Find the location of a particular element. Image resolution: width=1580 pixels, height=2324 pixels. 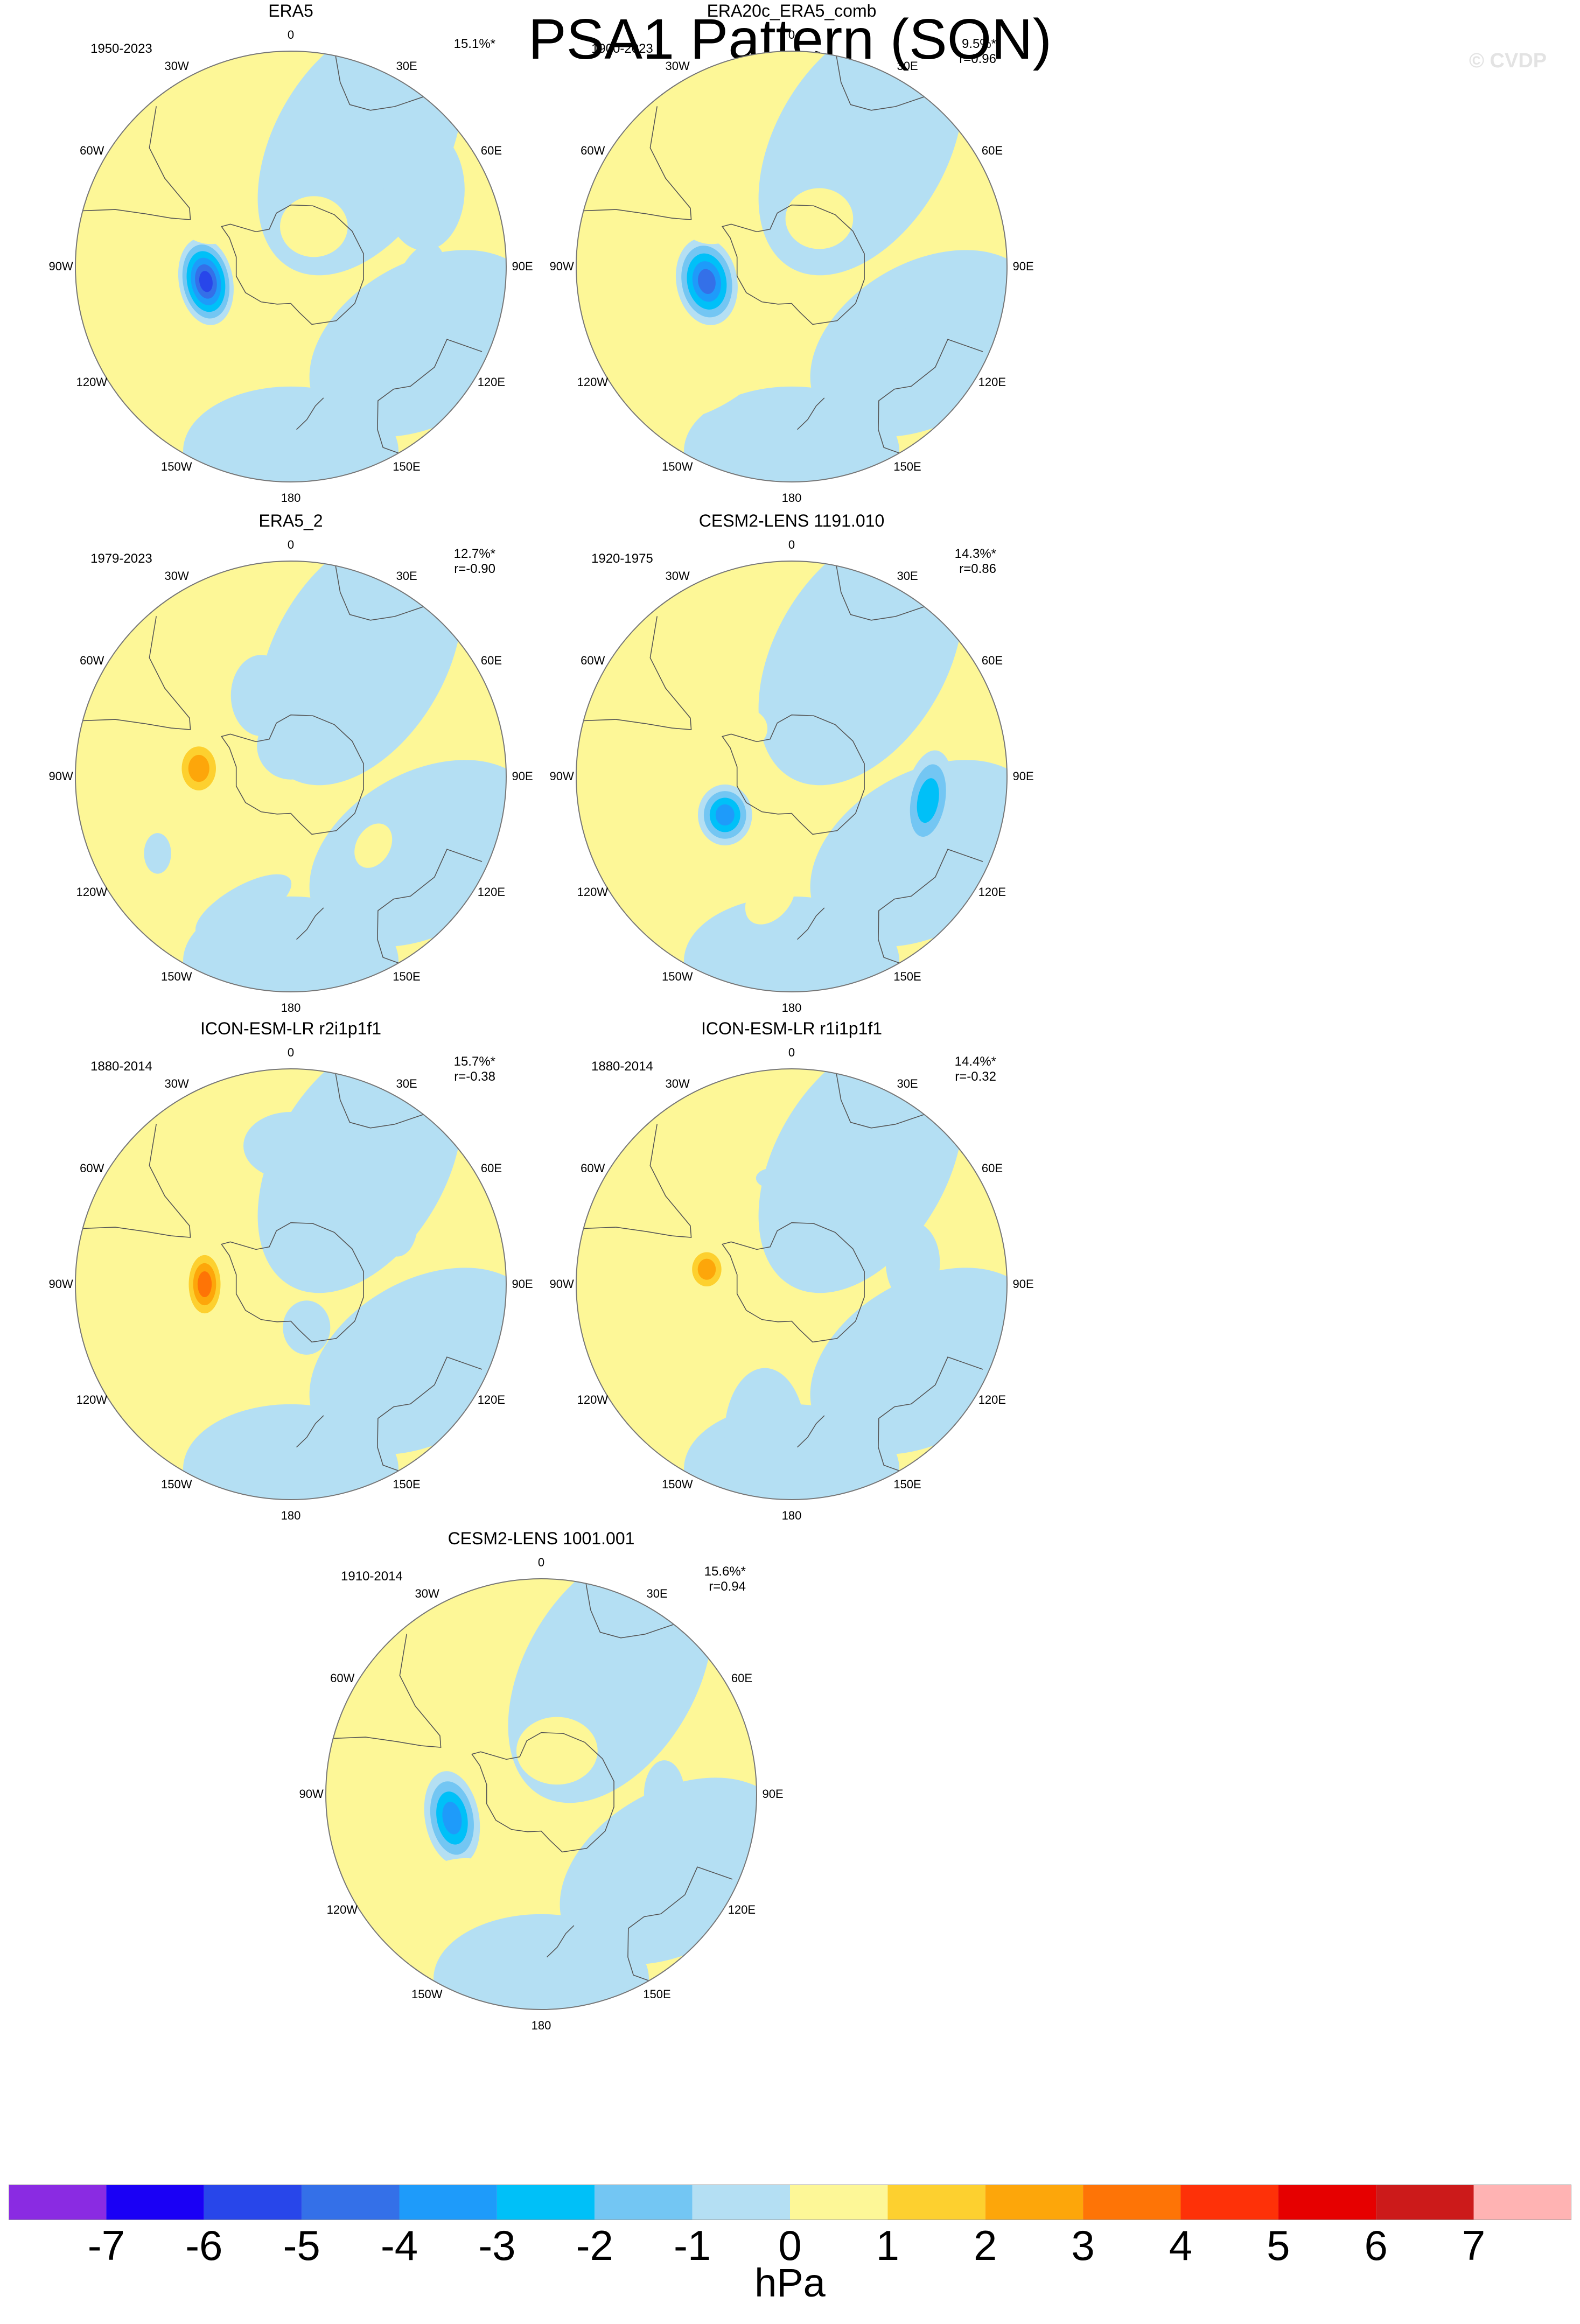

pattern-correlation: r=0.86 is located at coordinates (977, 569).